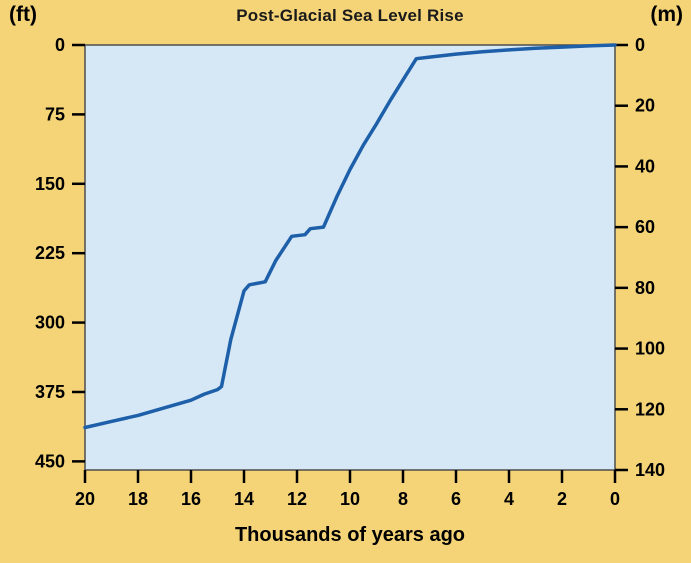 The image size is (691, 563). What do you see at coordinates (650, 470) in the screenshot?
I see `right-axis-tick-label: 140` at bounding box center [650, 470].